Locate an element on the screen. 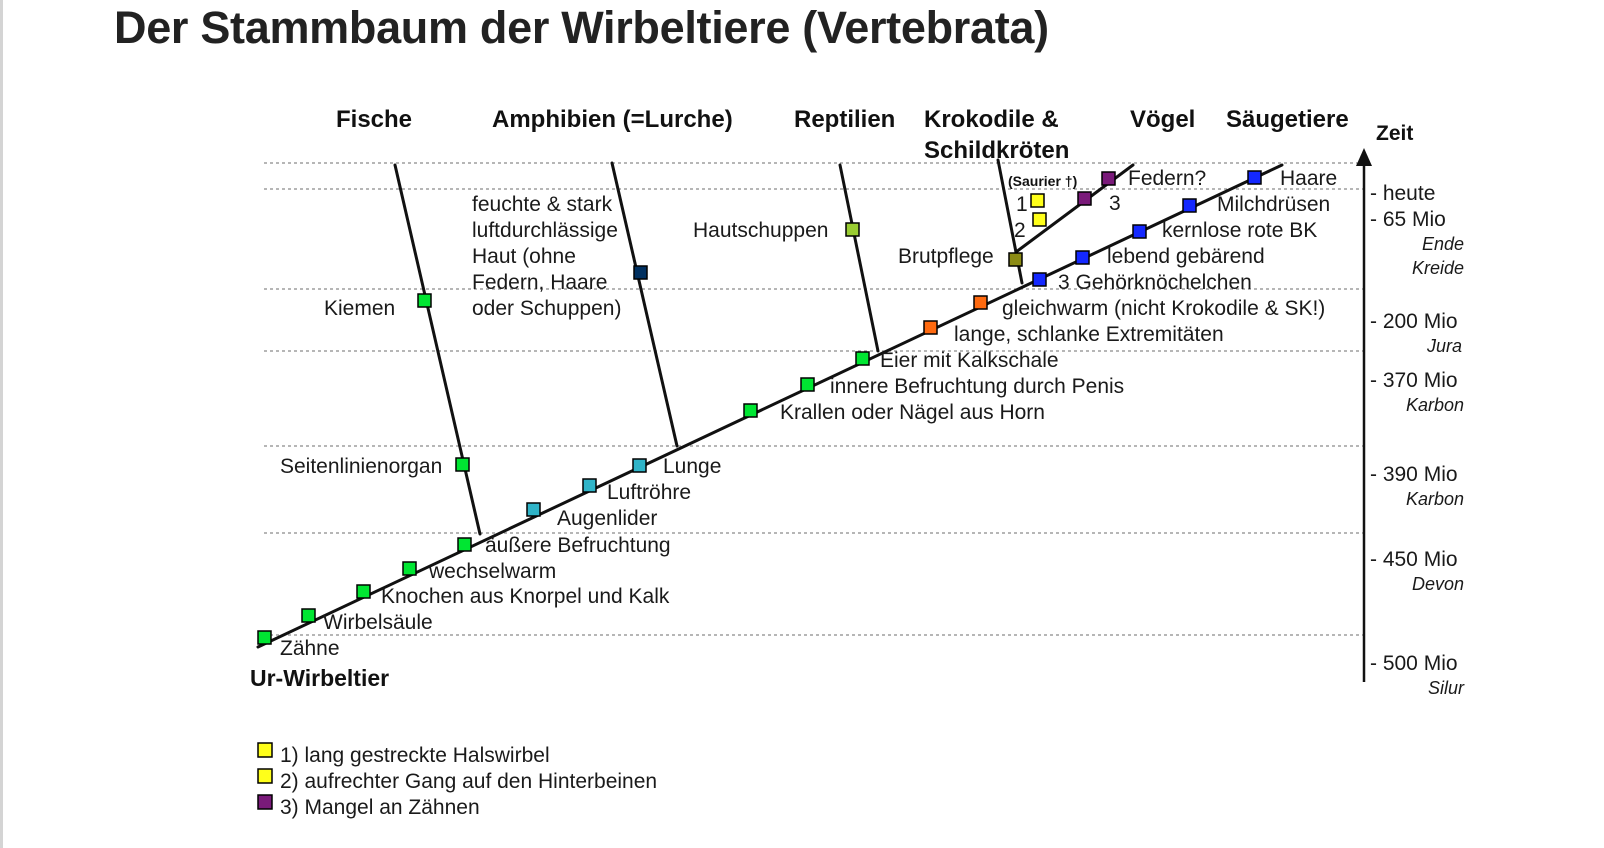 The width and height of the screenshot is (1604, 848). group-header-saeugetiere: Säugetiere is located at coordinates (1287, 119).